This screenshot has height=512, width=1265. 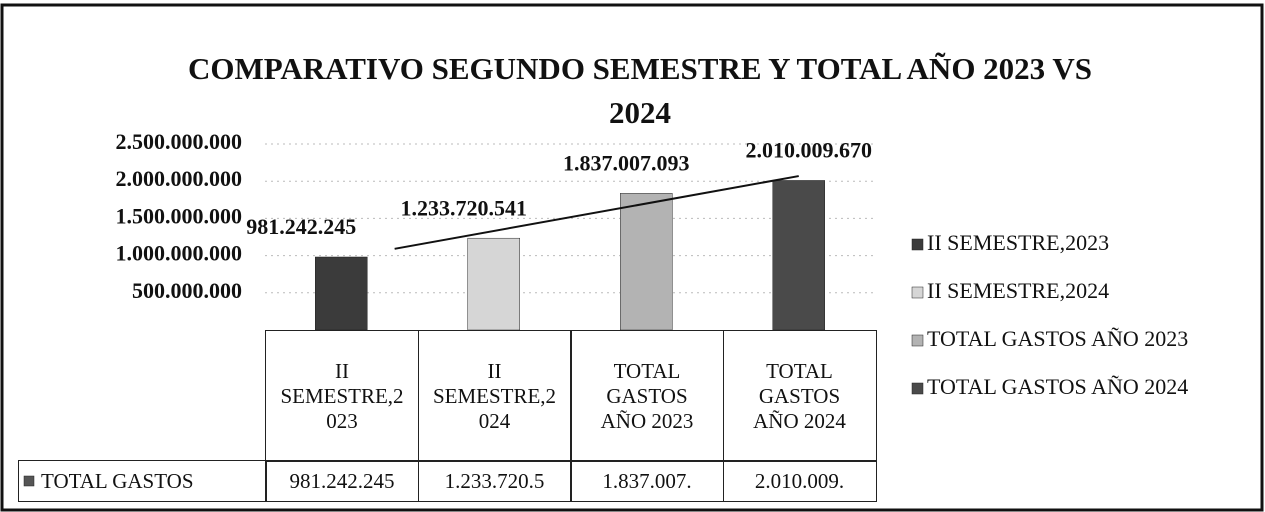 What do you see at coordinates (179, 253) in the screenshot?
I see `y-tick-label: 1.000.000.000` at bounding box center [179, 253].